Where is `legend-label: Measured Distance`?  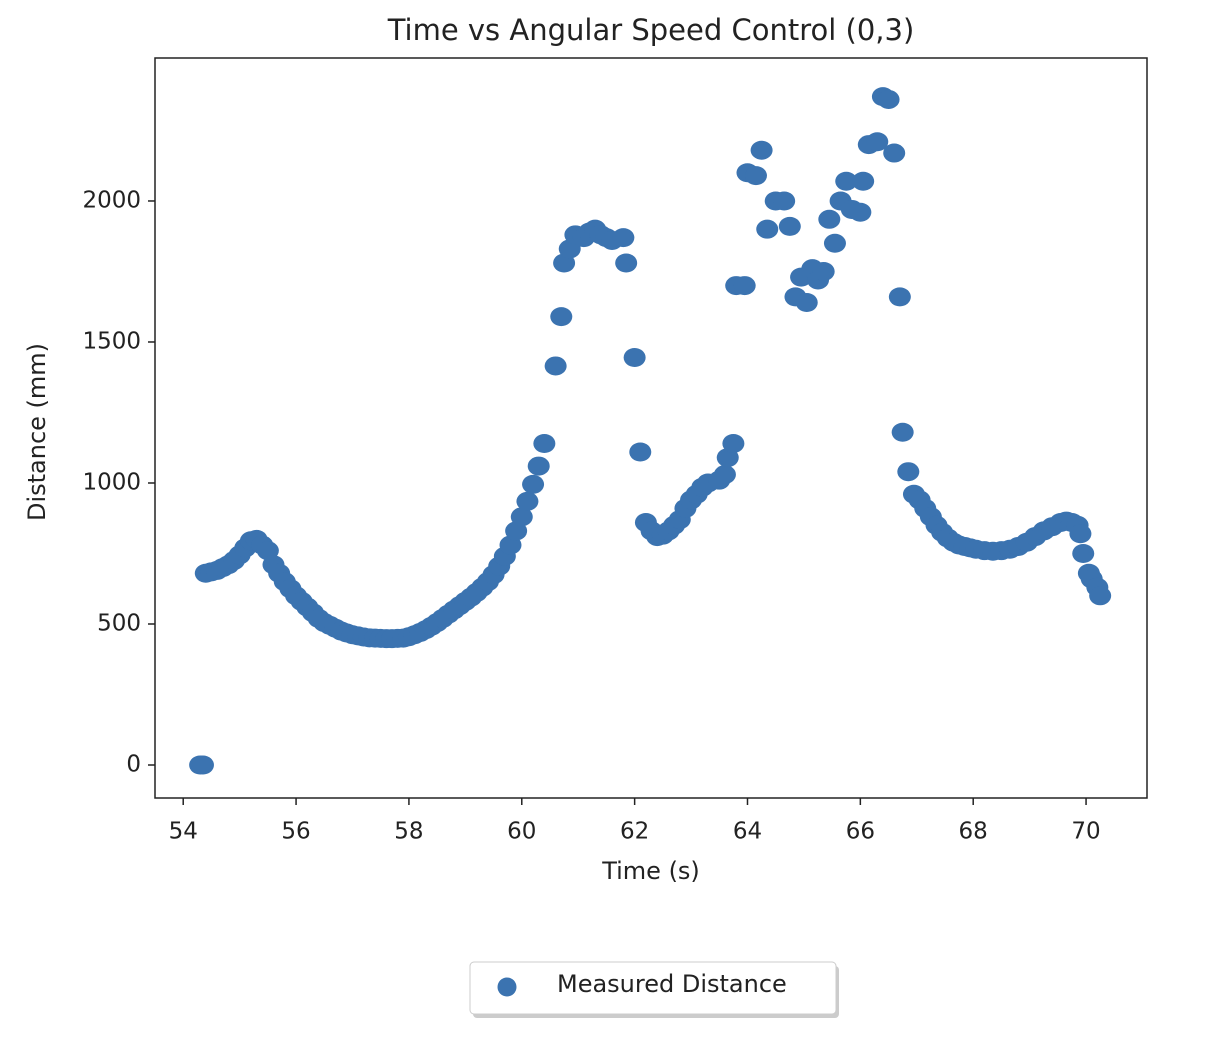
legend-label: Measured Distance is located at coordinates (672, 984).